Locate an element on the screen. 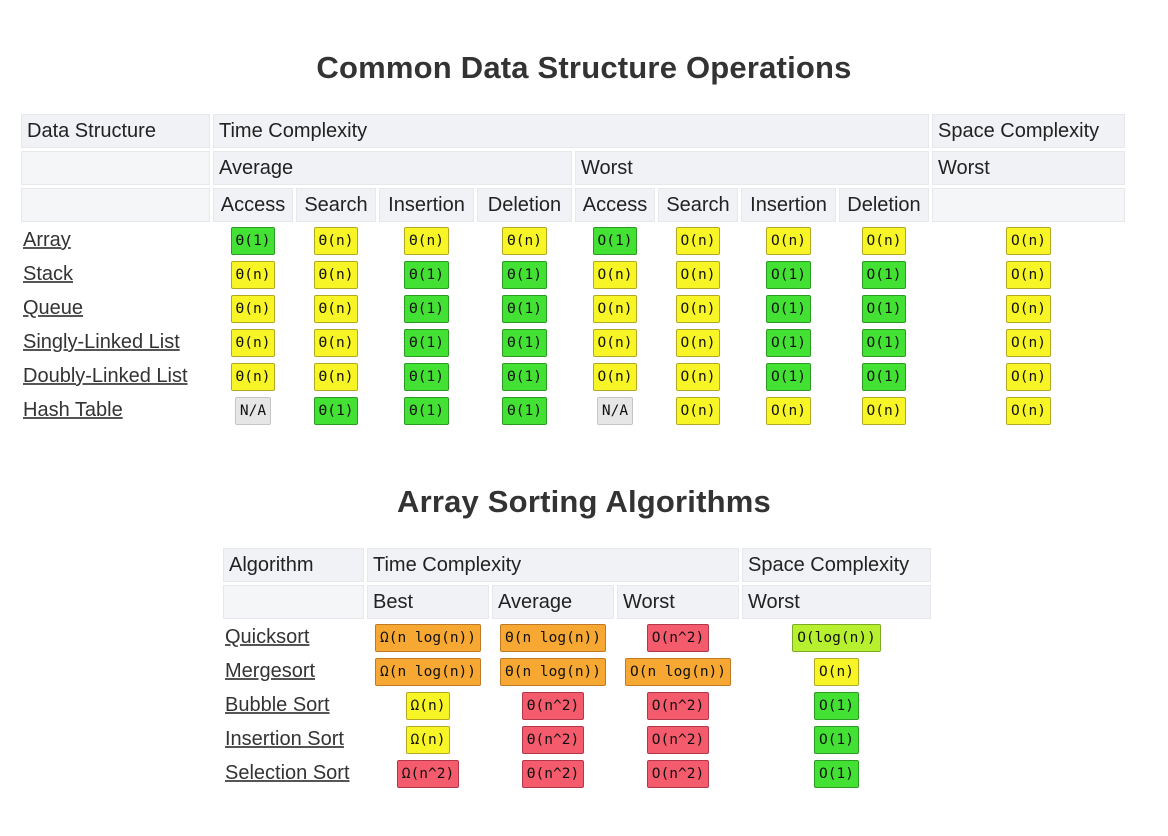 The width and height of the screenshot is (1168, 836). link-selection-sort: Selection Sort is located at coordinates (287, 773).